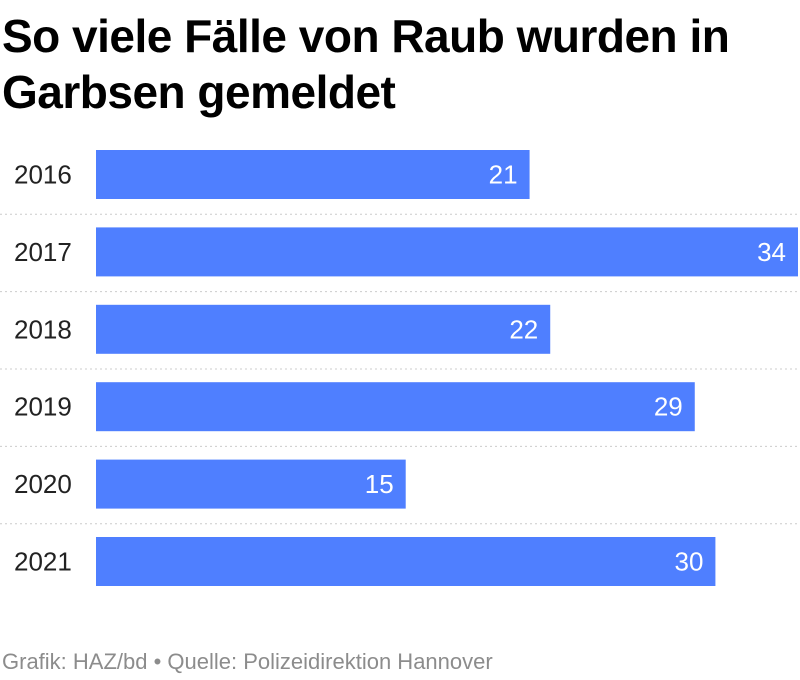  What do you see at coordinates (251, 484) in the screenshot?
I see `bar-2020` at bounding box center [251, 484].